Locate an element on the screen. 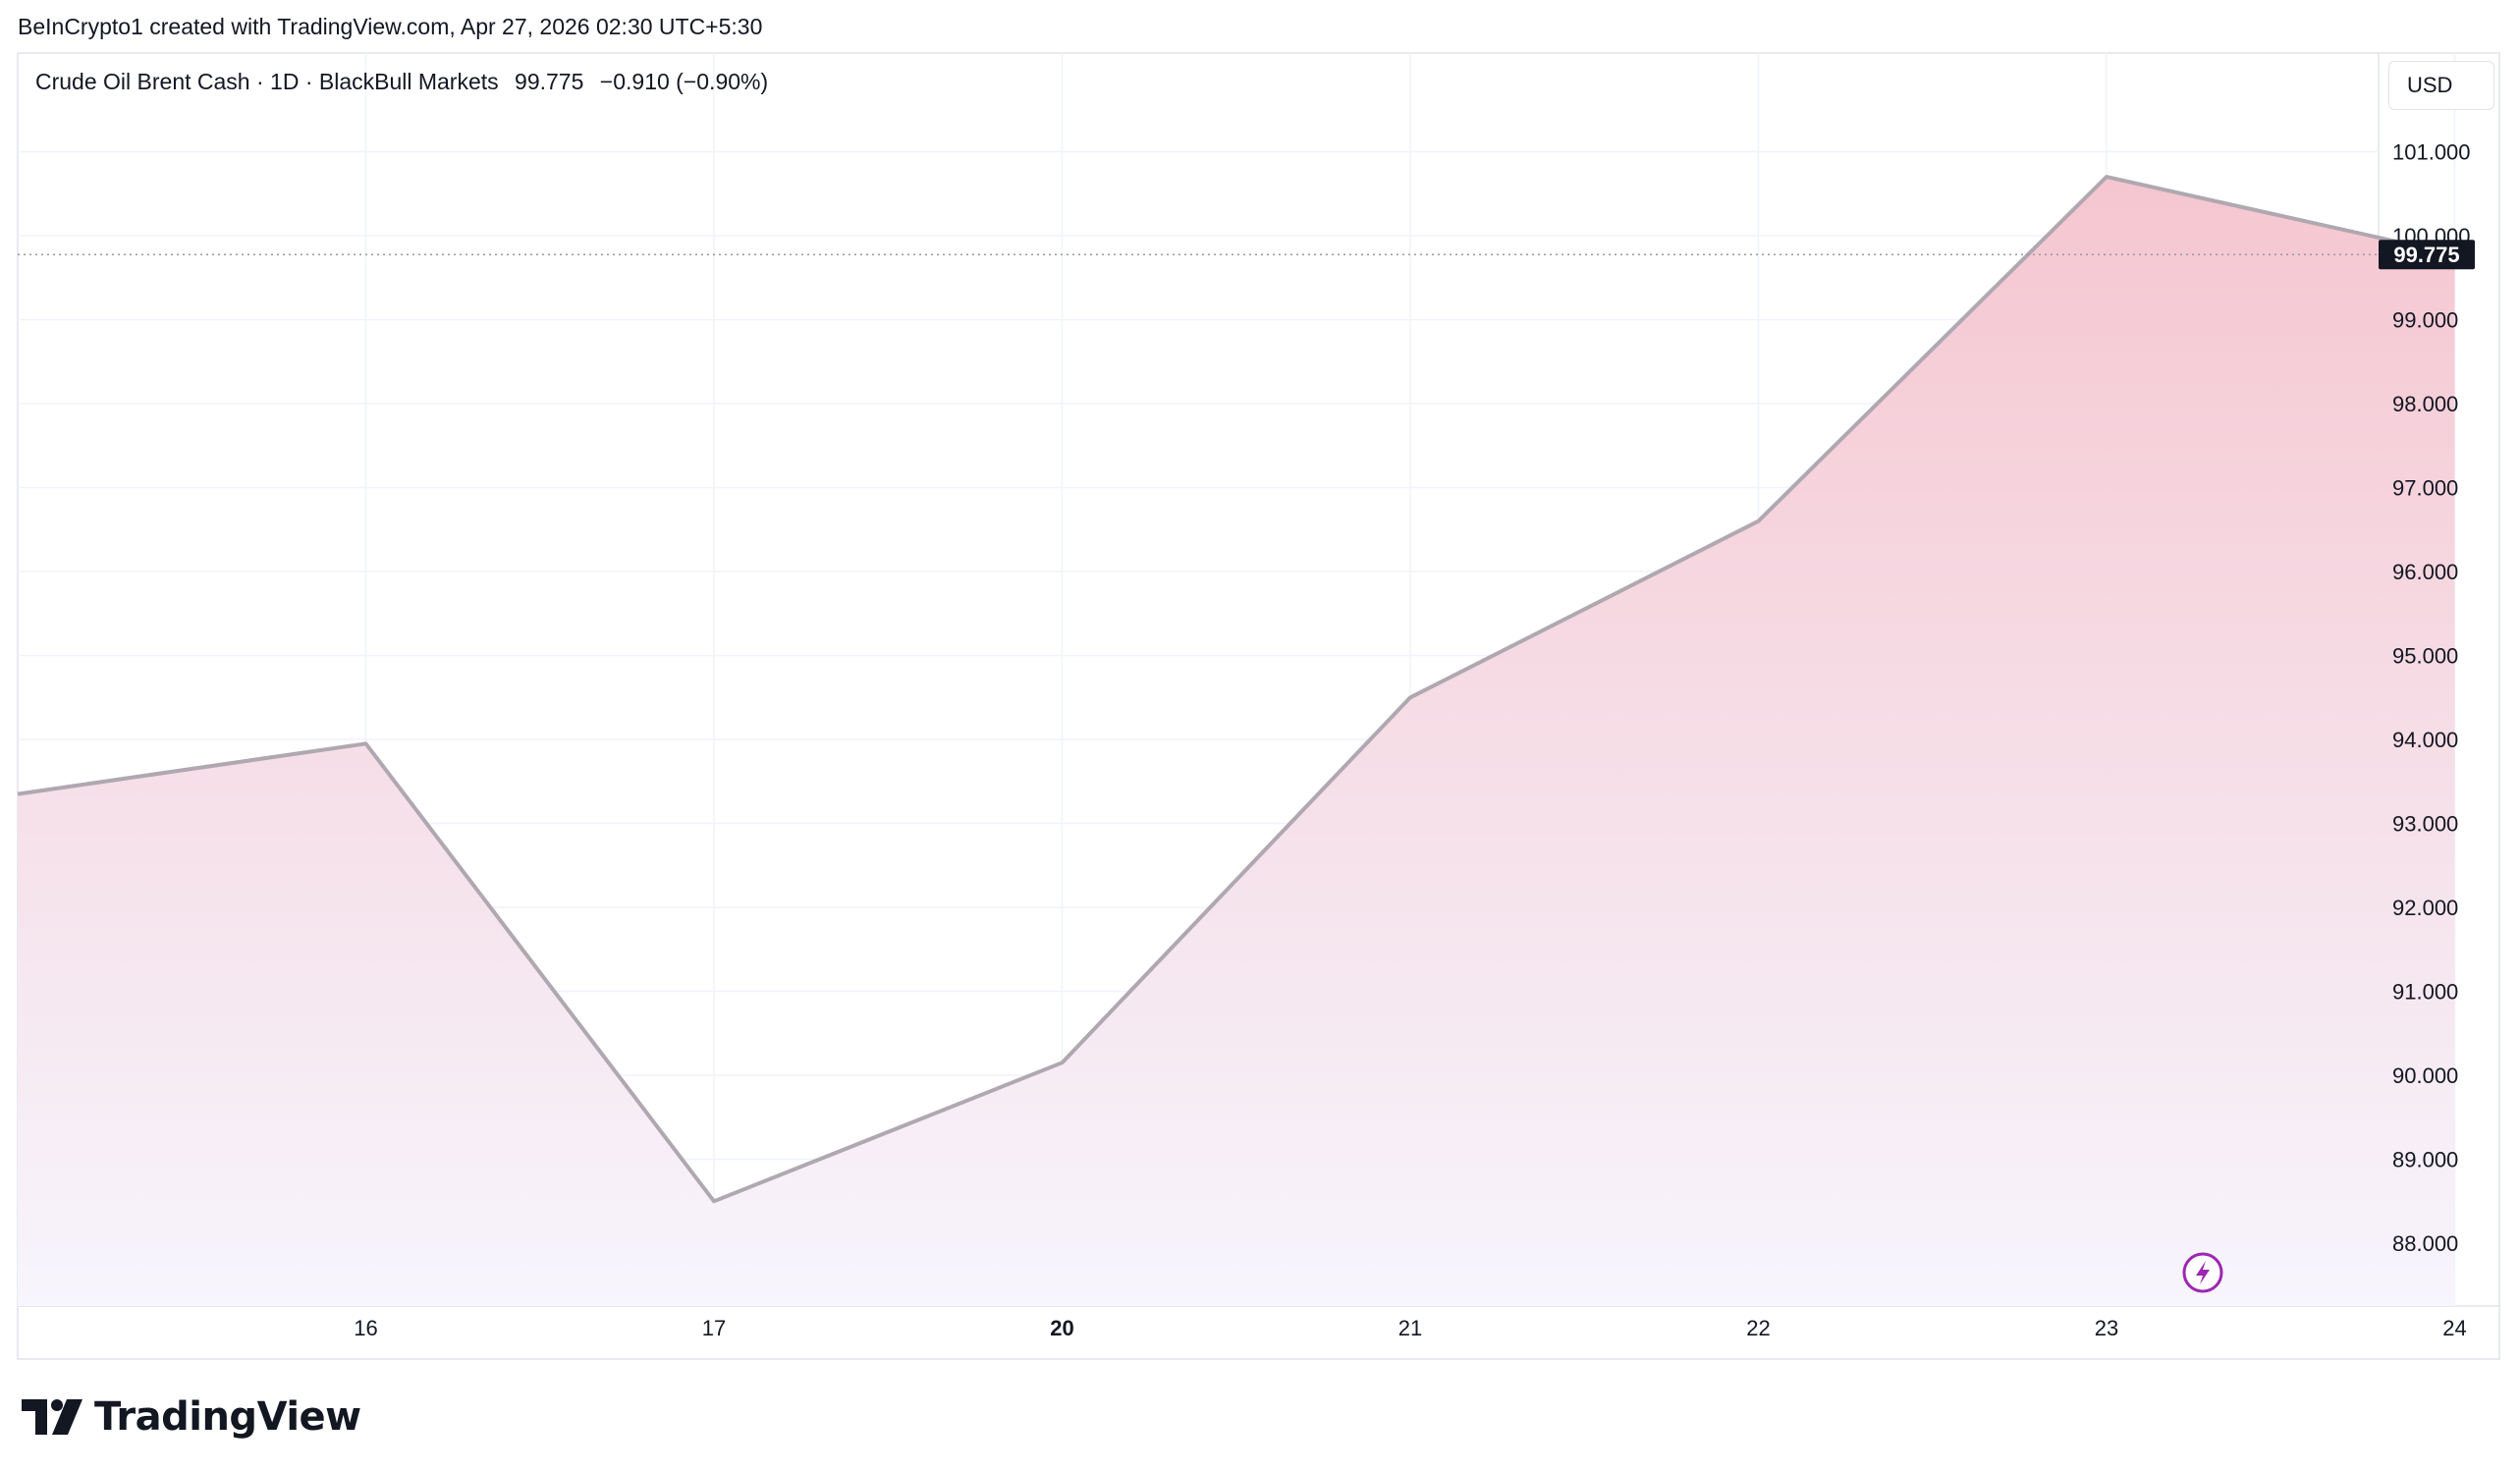 This screenshot has height=1471, width=2520. y-tick-label: 95.000 is located at coordinates (2425, 656).